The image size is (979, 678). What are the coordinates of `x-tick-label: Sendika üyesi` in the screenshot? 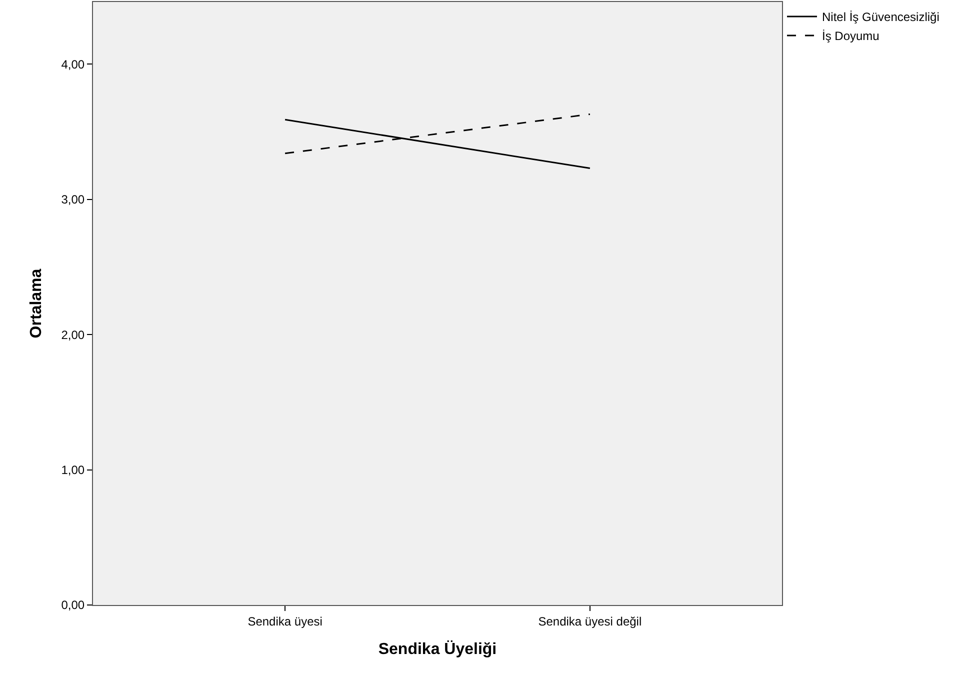 It's located at (285, 621).